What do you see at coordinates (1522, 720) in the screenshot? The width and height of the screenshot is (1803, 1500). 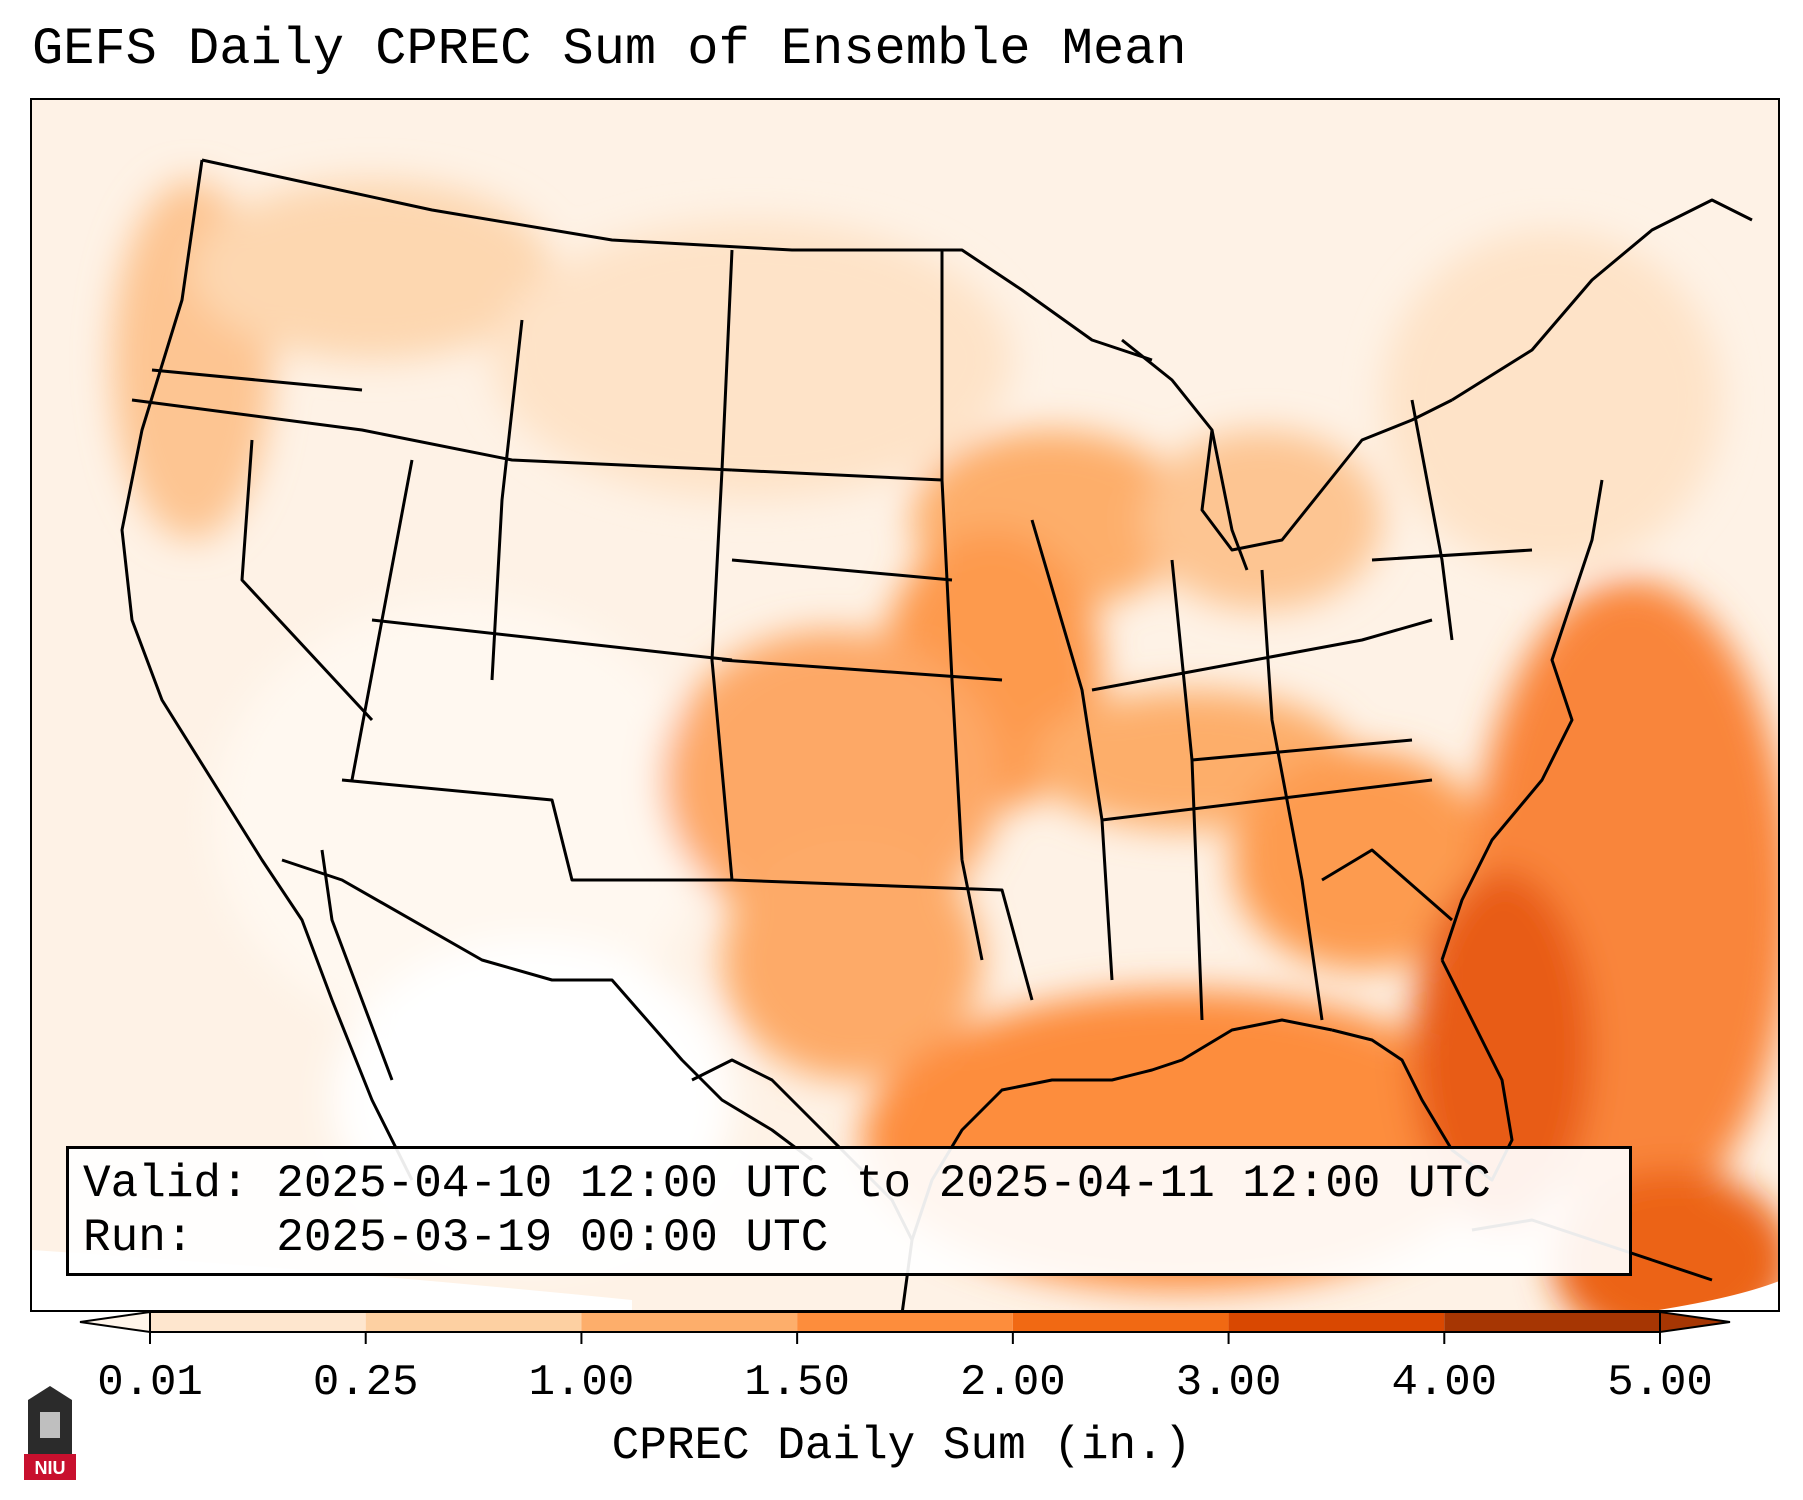 I see `east-coast-line` at bounding box center [1522, 720].